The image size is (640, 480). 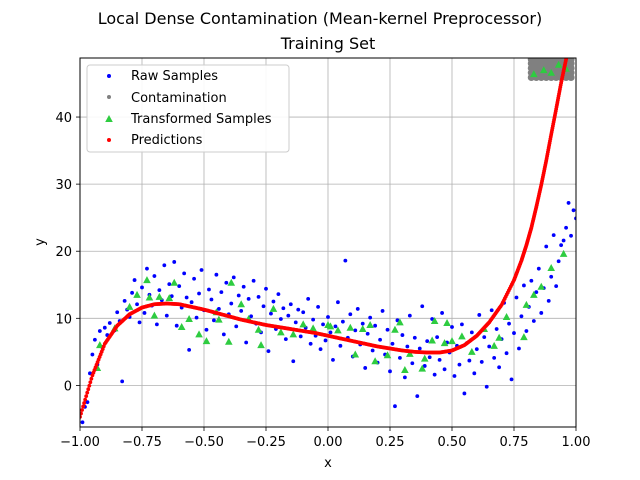 What do you see at coordinates (167, 140) in the screenshot?
I see `legend-label-predictions: Predictions` at bounding box center [167, 140].